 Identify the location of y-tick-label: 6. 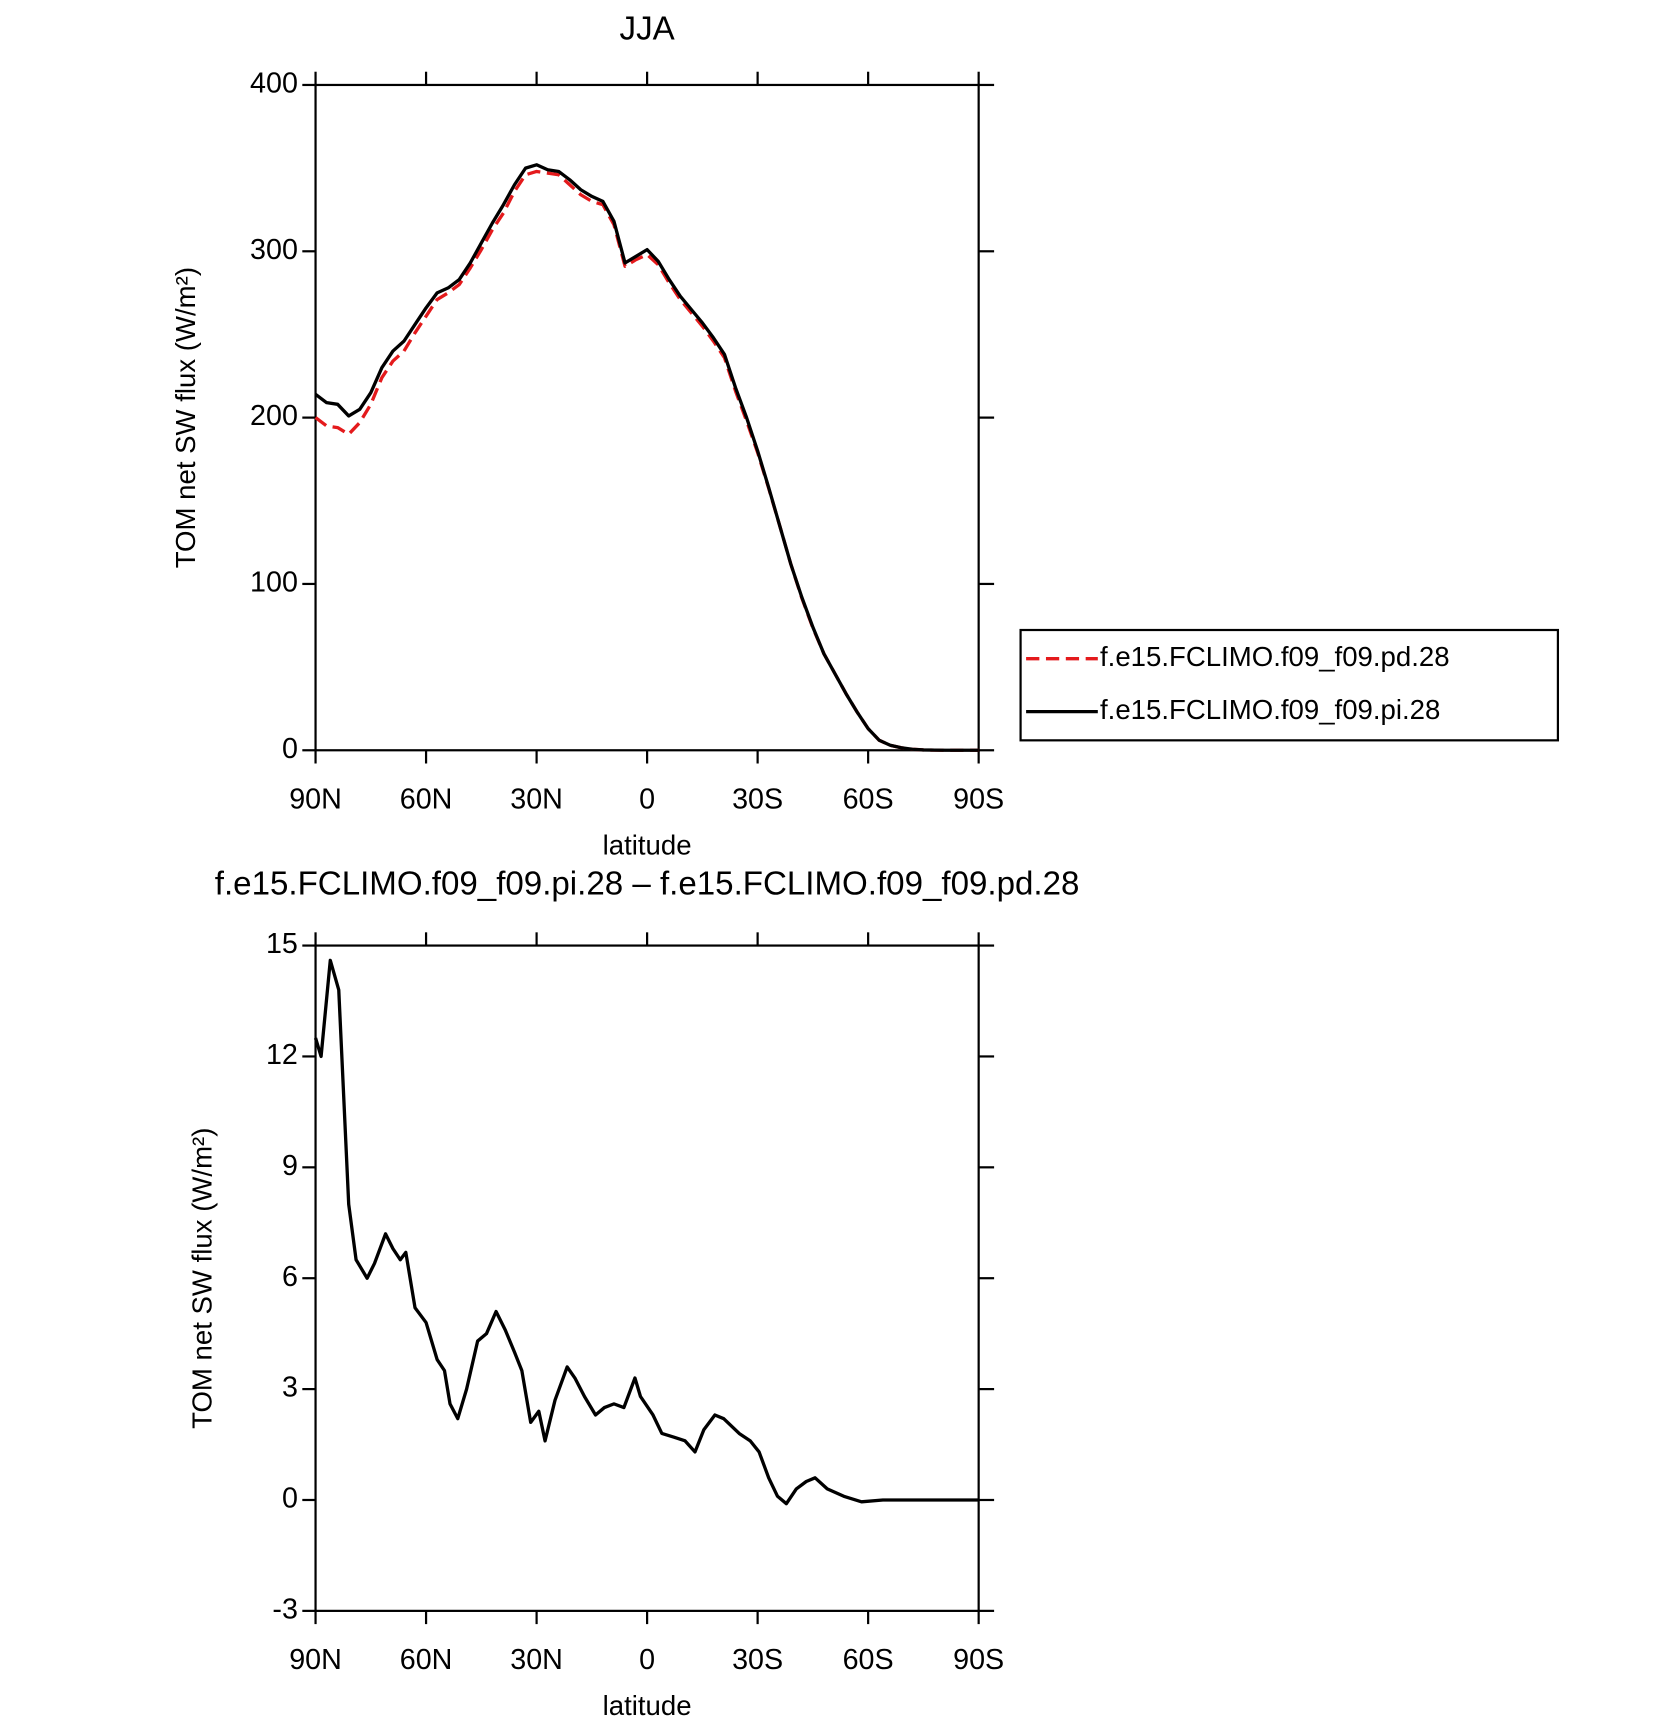
(290, 1277).